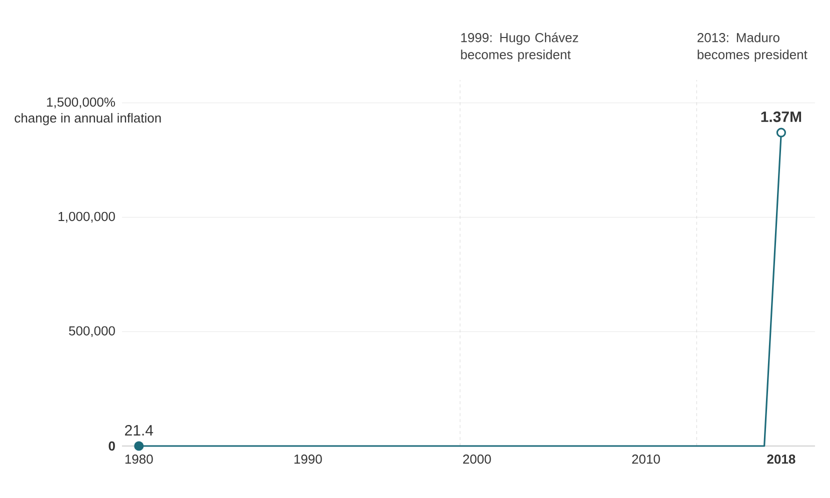 The width and height of the screenshot is (830, 498). What do you see at coordinates (111, 446) in the screenshot?
I see `y-tick-label: 0` at bounding box center [111, 446].